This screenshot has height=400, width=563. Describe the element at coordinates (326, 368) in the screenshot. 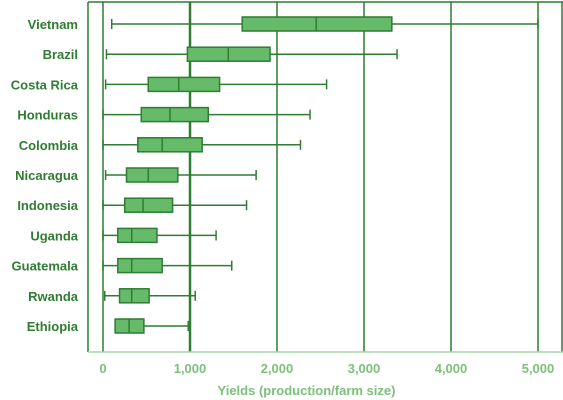

I see `x-tick-labels: 0 1,000 2,000 3,000 4,000 5,000` at that location.